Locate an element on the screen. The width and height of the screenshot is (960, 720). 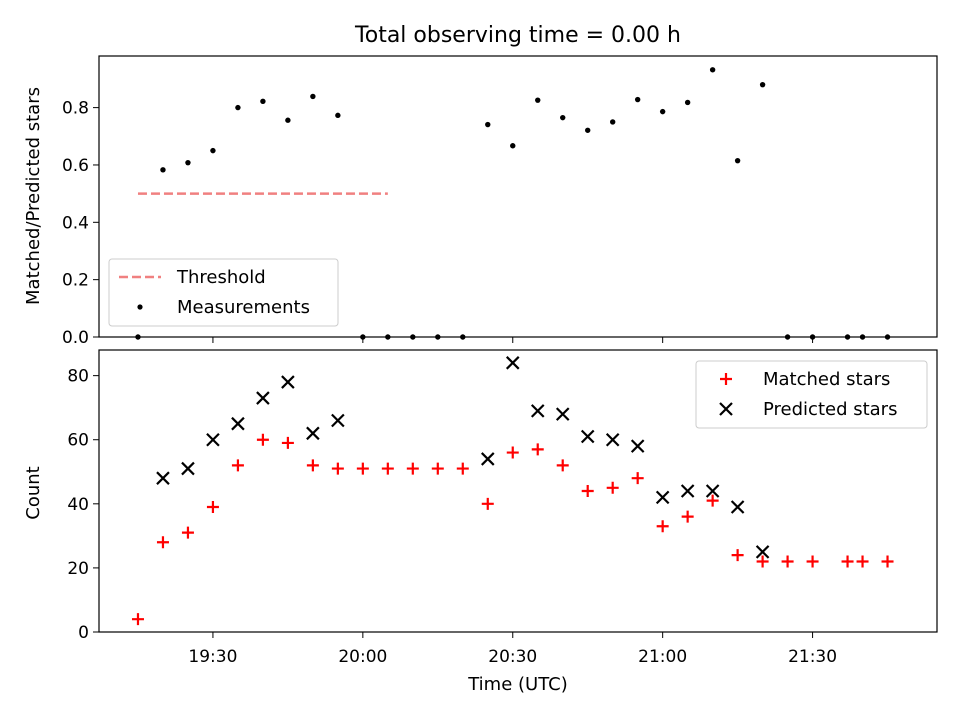
legend-measurements-label: Measurements is located at coordinates (243, 307).